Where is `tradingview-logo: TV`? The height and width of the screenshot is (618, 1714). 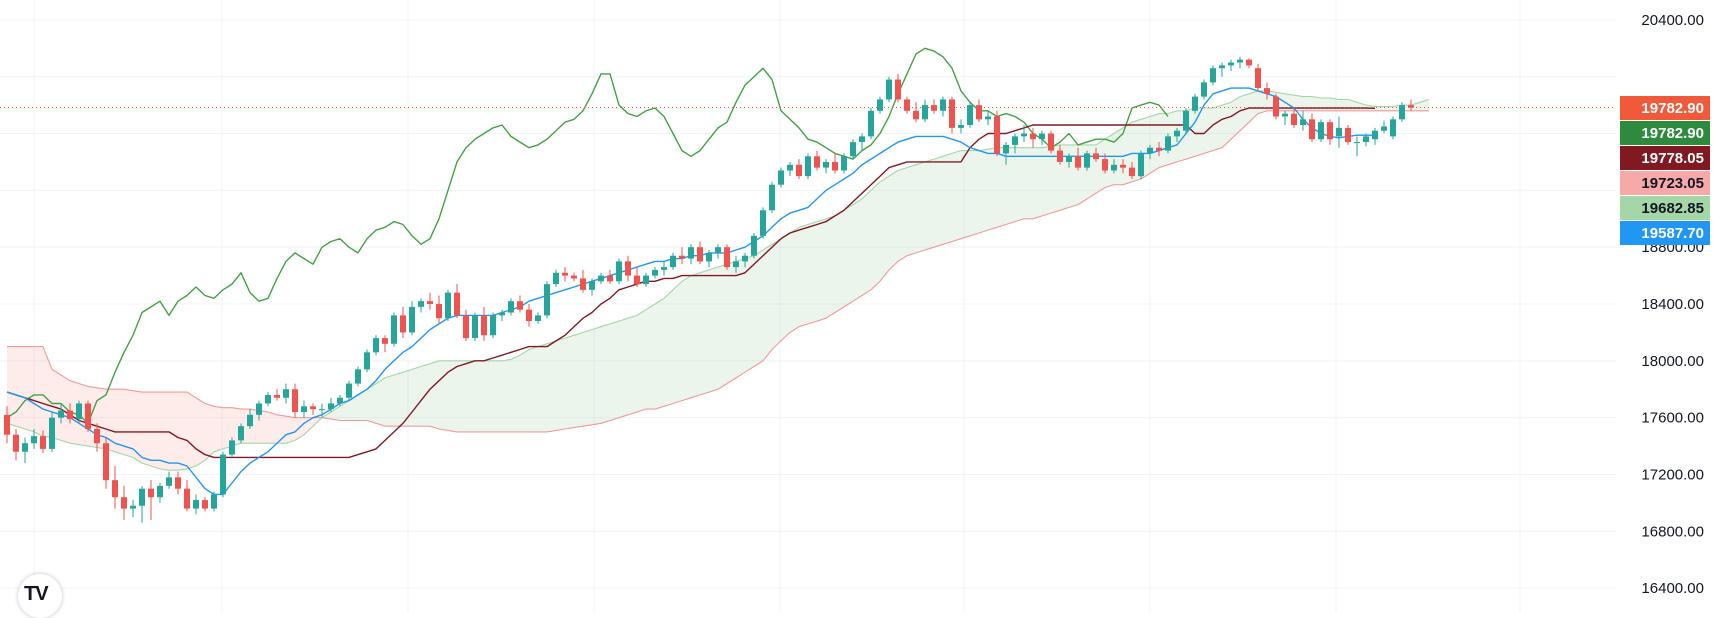
tradingview-logo: TV is located at coordinates (40, 596).